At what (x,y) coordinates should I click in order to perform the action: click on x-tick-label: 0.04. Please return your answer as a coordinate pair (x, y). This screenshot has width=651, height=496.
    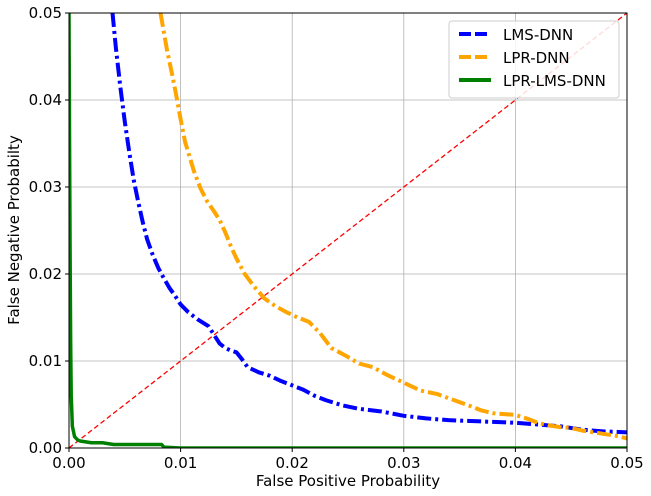
    Looking at the image, I should click on (515, 463).